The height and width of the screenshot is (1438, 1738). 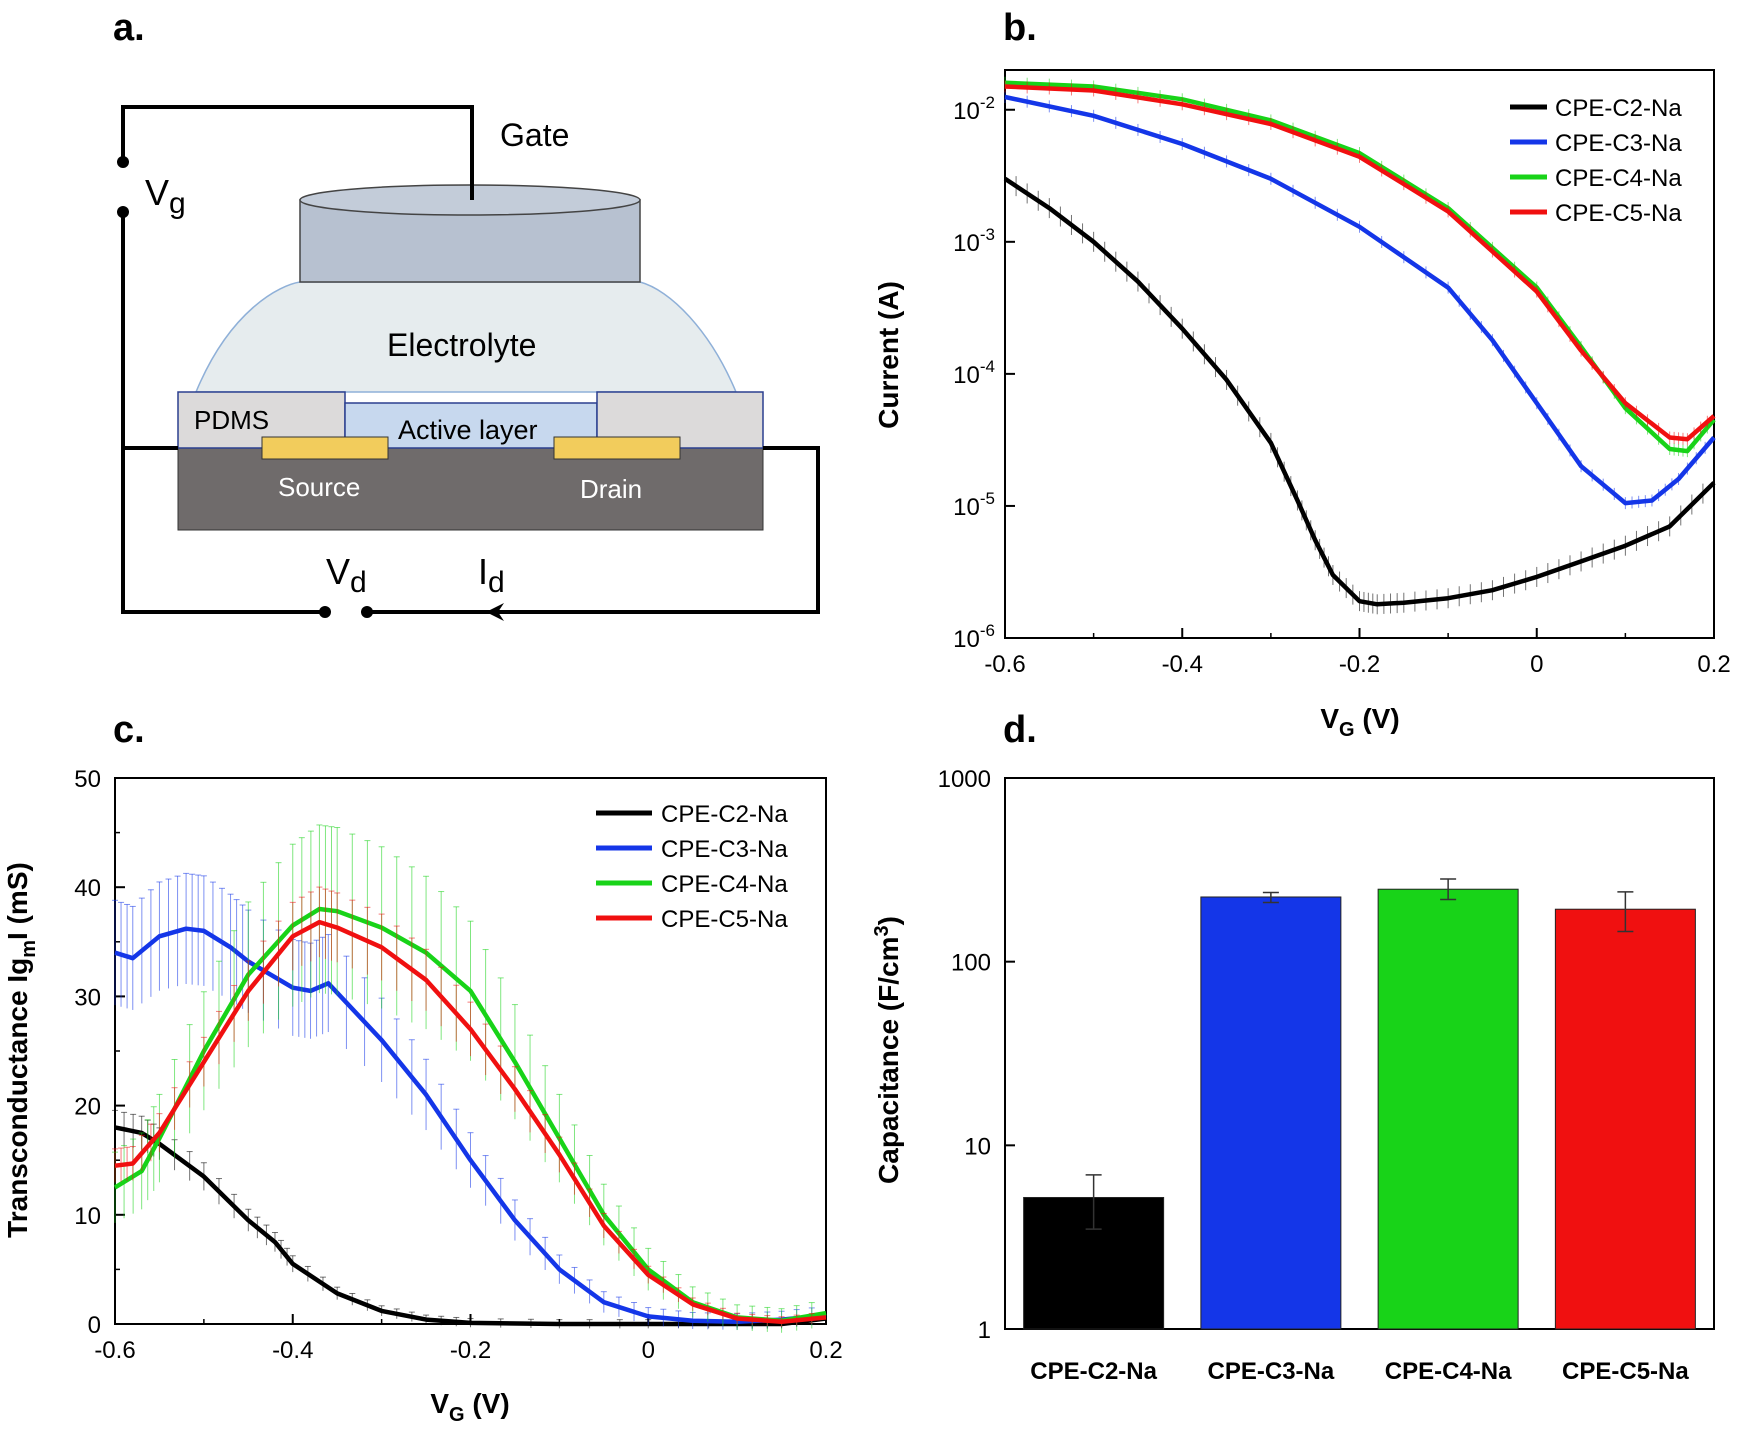 What do you see at coordinates (94, 1325) in the screenshot?
I see `y-tick-label: 0` at bounding box center [94, 1325].